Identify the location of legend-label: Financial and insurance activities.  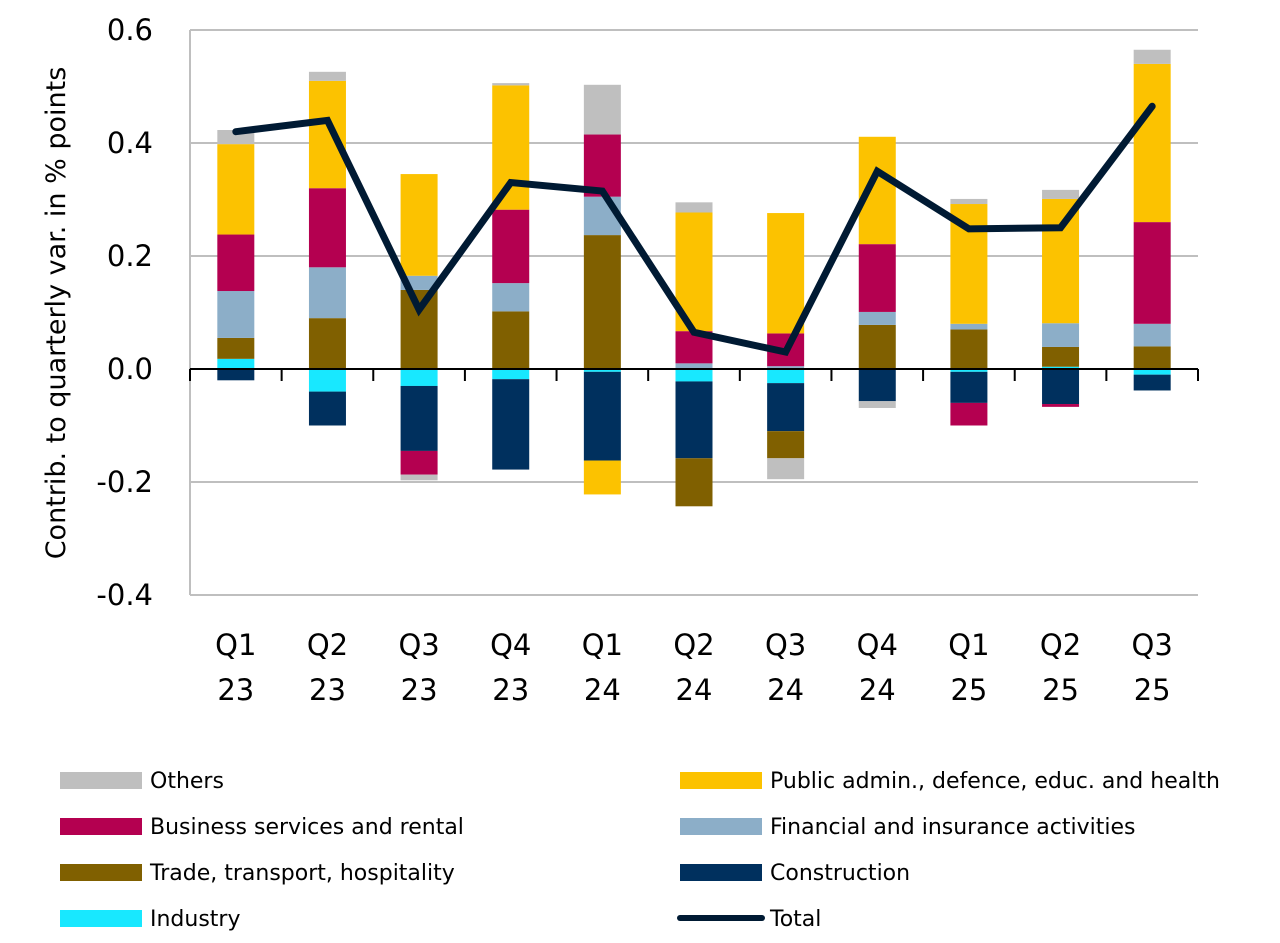
(952, 827).